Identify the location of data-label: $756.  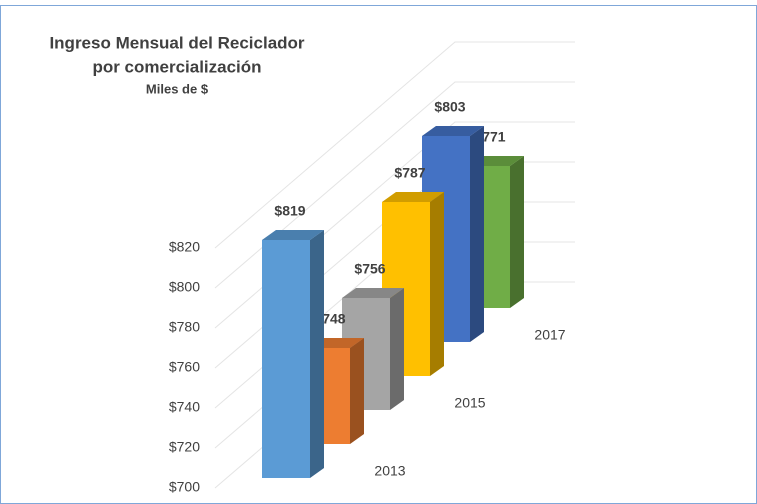
(369, 269).